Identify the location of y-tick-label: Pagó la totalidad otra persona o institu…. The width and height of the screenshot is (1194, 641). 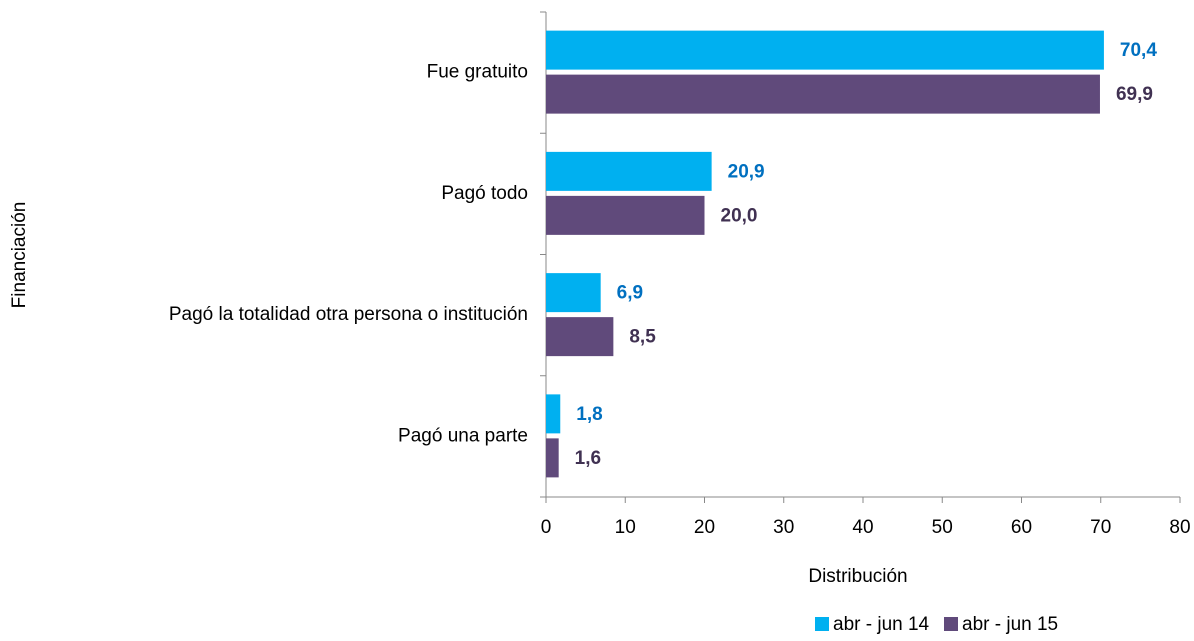
(348, 314).